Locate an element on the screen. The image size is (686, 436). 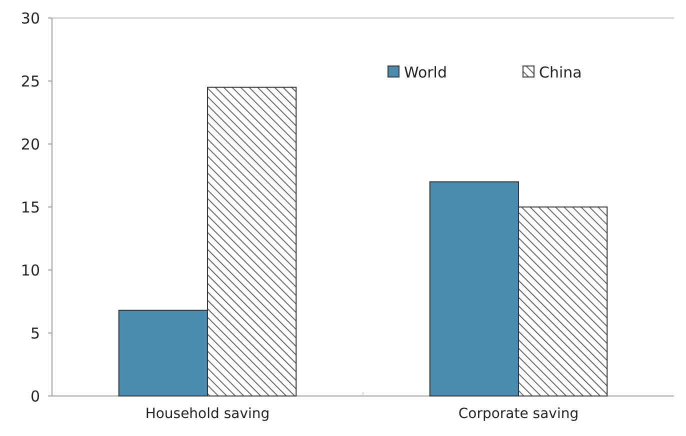
y-tick-label: 0 is located at coordinates (35, 396).